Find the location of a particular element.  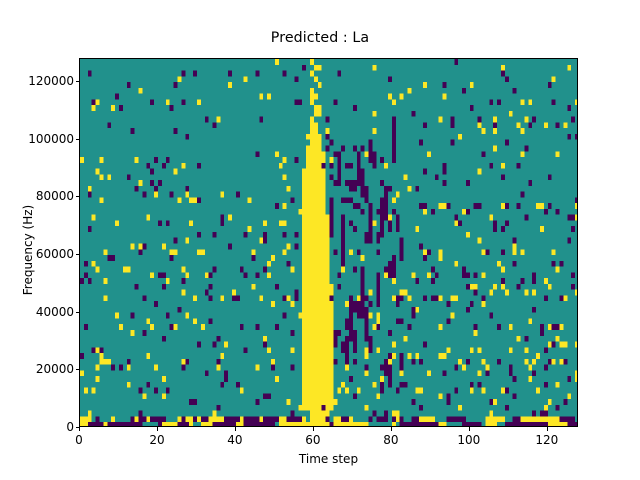

x-tick-label: 60 is located at coordinates (313, 440).